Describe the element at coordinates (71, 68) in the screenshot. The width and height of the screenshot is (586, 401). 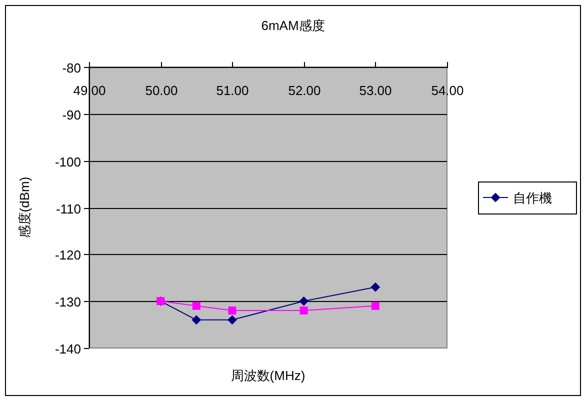
I see `y-tick-label: -80` at that location.